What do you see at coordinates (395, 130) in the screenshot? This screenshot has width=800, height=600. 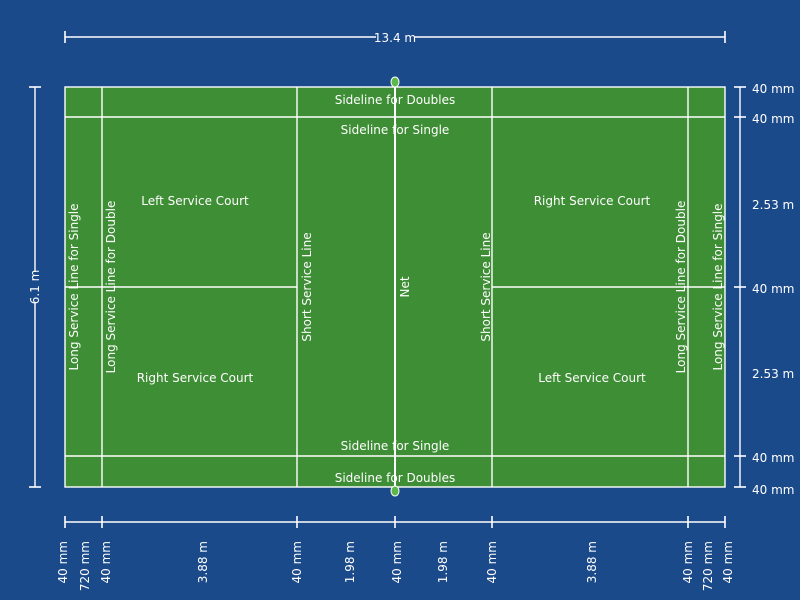 I see `label-sideline-single-top: Sideline for Single` at bounding box center [395, 130].